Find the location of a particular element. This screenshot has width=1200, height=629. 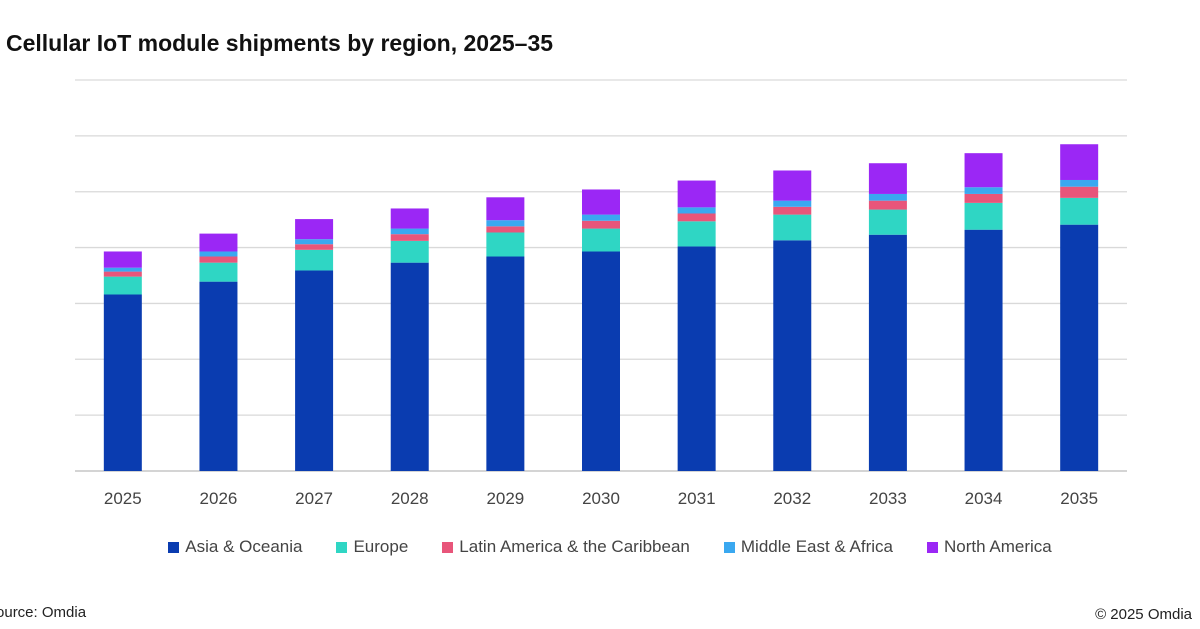

x-tick-label: 2026 is located at coordinates (219, 498).